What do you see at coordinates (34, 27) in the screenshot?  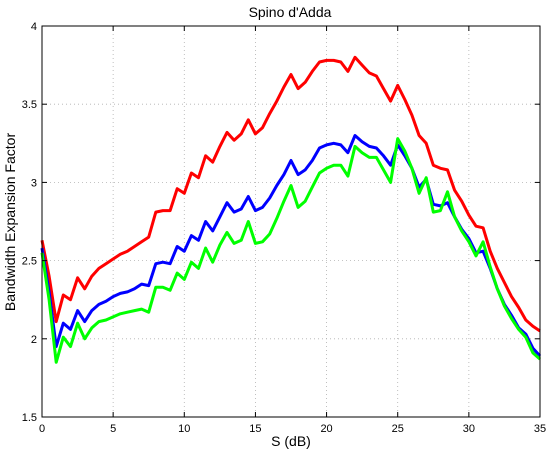 I see `y-tick-label: 4` at bounding box center [34, 27].